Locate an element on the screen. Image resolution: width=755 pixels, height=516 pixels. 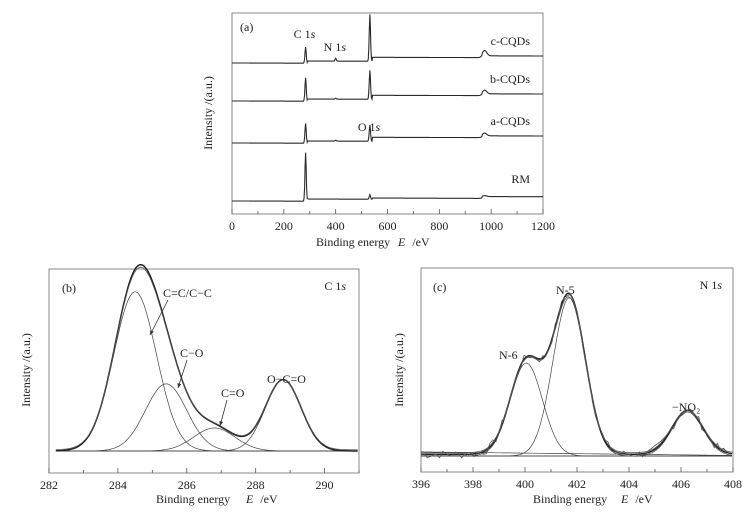
panel-c-xlabel-symbol: E is located at coordinates (624, 499).